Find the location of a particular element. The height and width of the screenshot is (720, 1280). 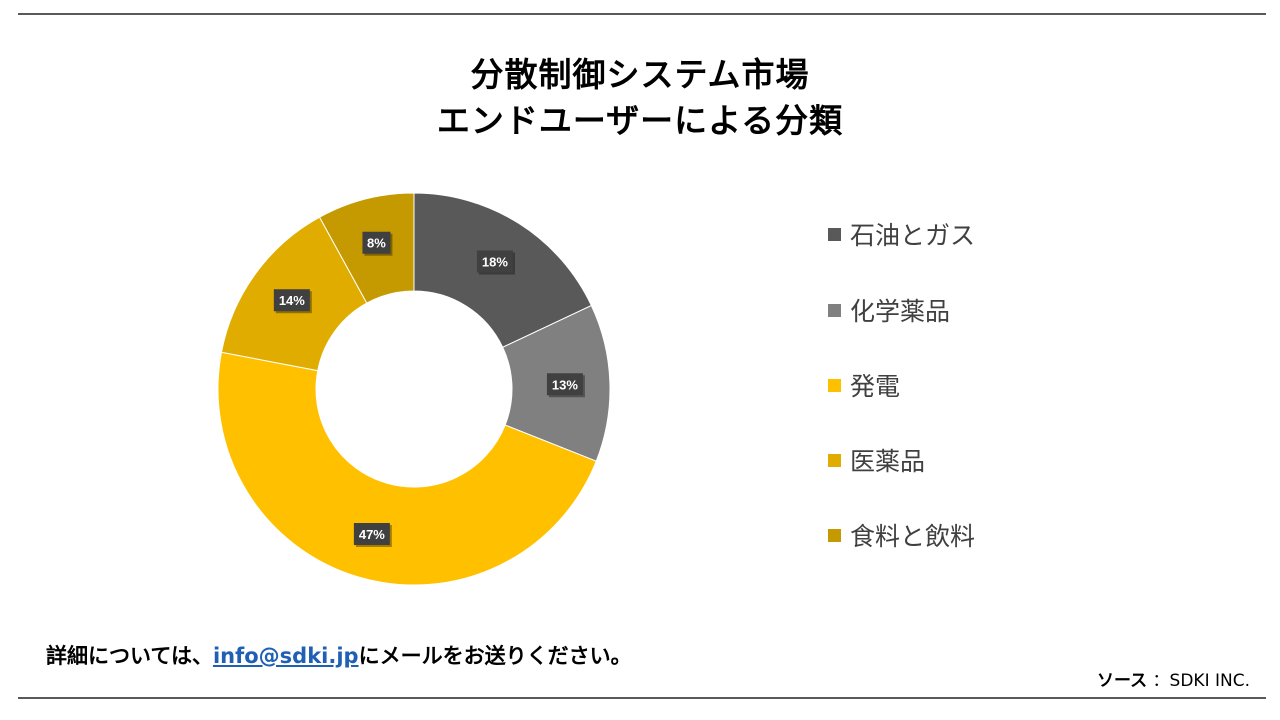

svg-text: 18% is located at coordinates (495, 262).